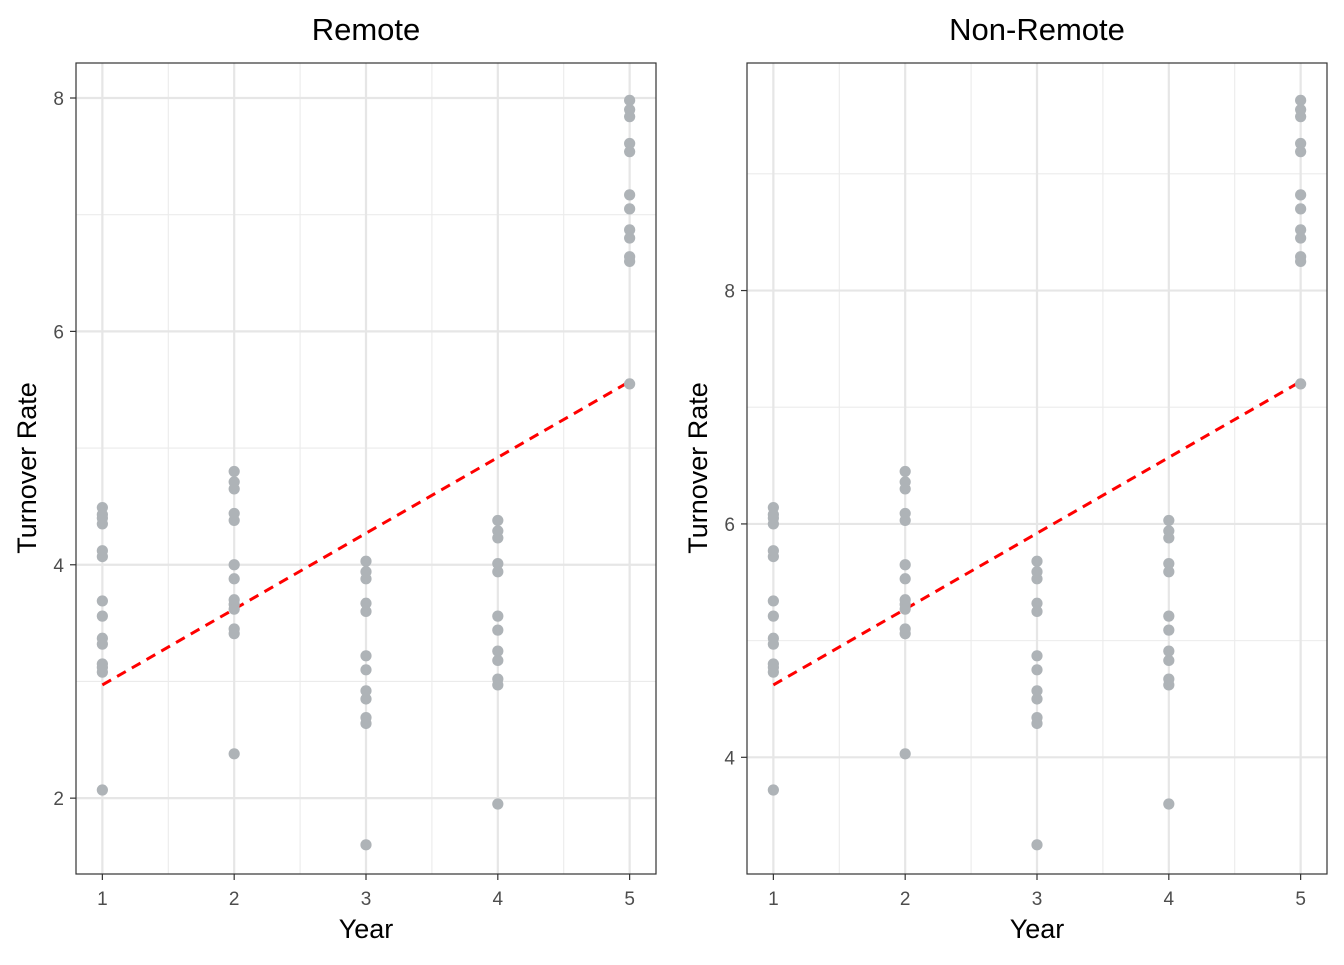 The width and height of the screenshot is (1344, 965). Describe the element at coordinates (698, 468) in the screenshot. I see `y-axis-title: Turnover Rate` at that location.